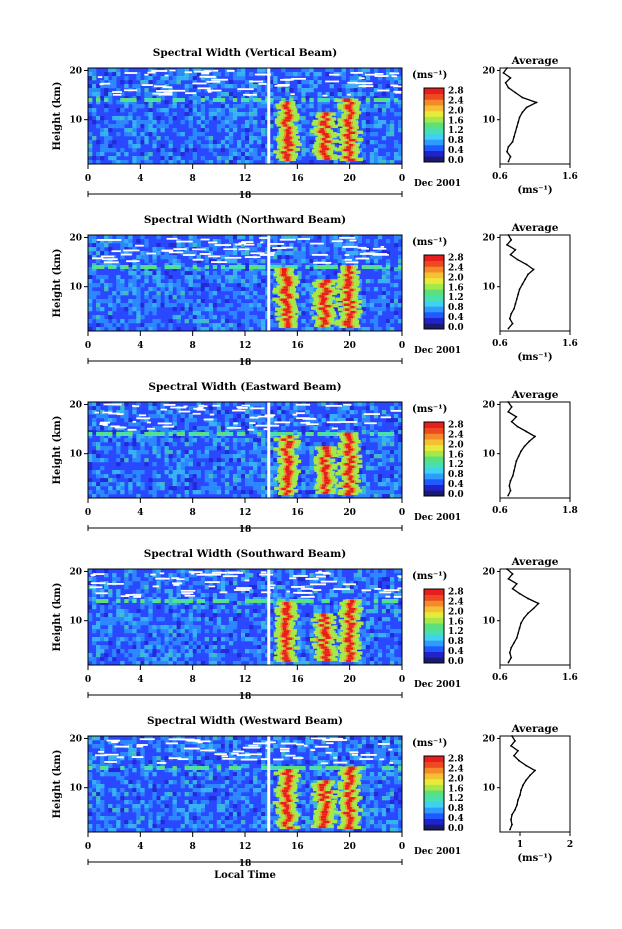  What do you see at coordinates (515, 304) in the screenshot?
I see `profile-point` at bounding box center [515, 304].